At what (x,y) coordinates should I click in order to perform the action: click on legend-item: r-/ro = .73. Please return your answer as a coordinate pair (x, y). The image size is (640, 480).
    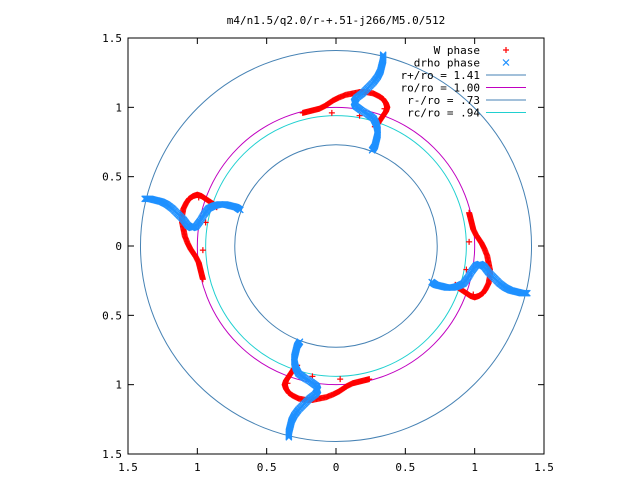
    Looking at the image, I should click on (466, 100).